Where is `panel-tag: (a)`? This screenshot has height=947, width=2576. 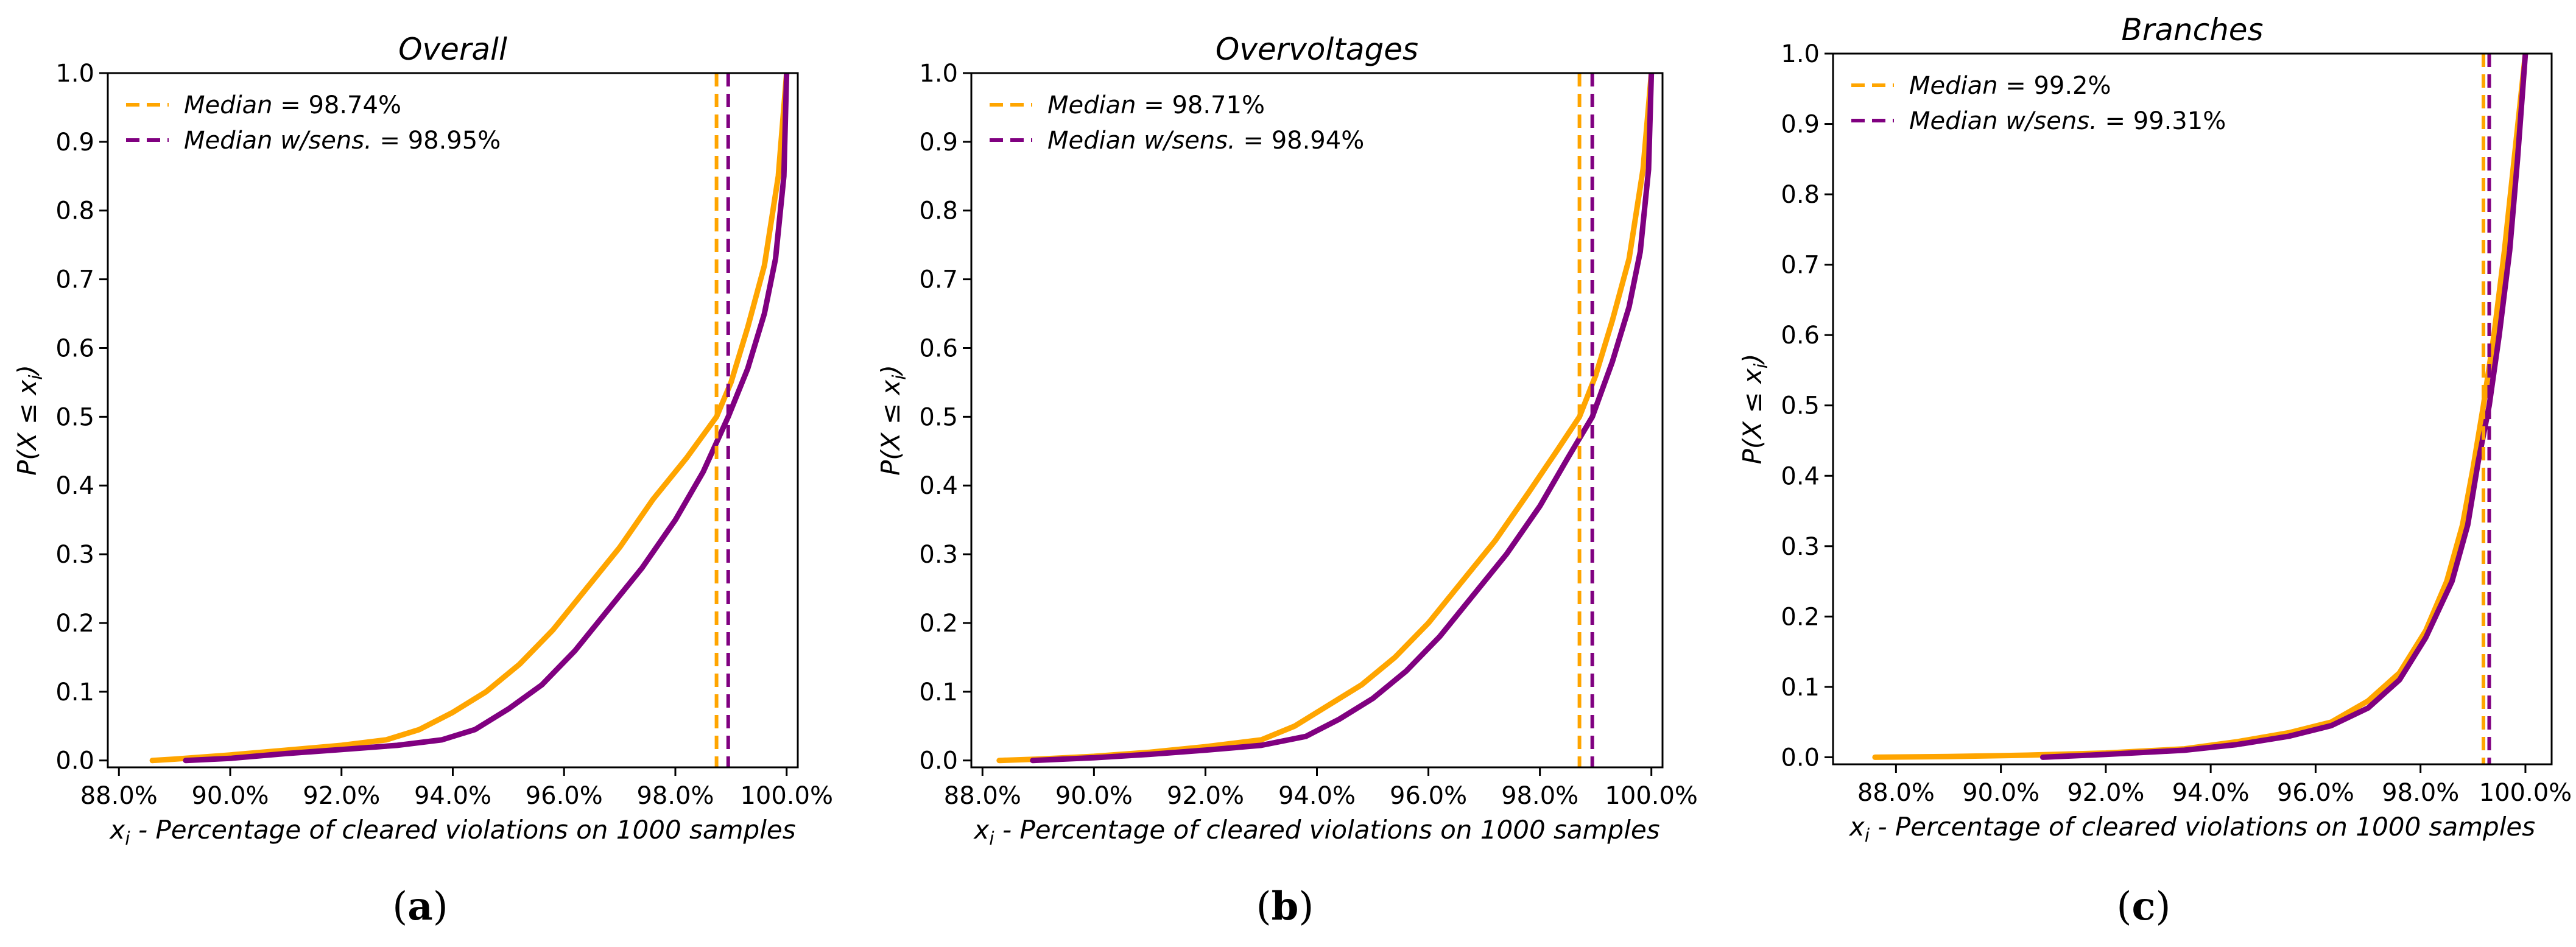 panel-tag: (a) is located at coordinates (420, 907).